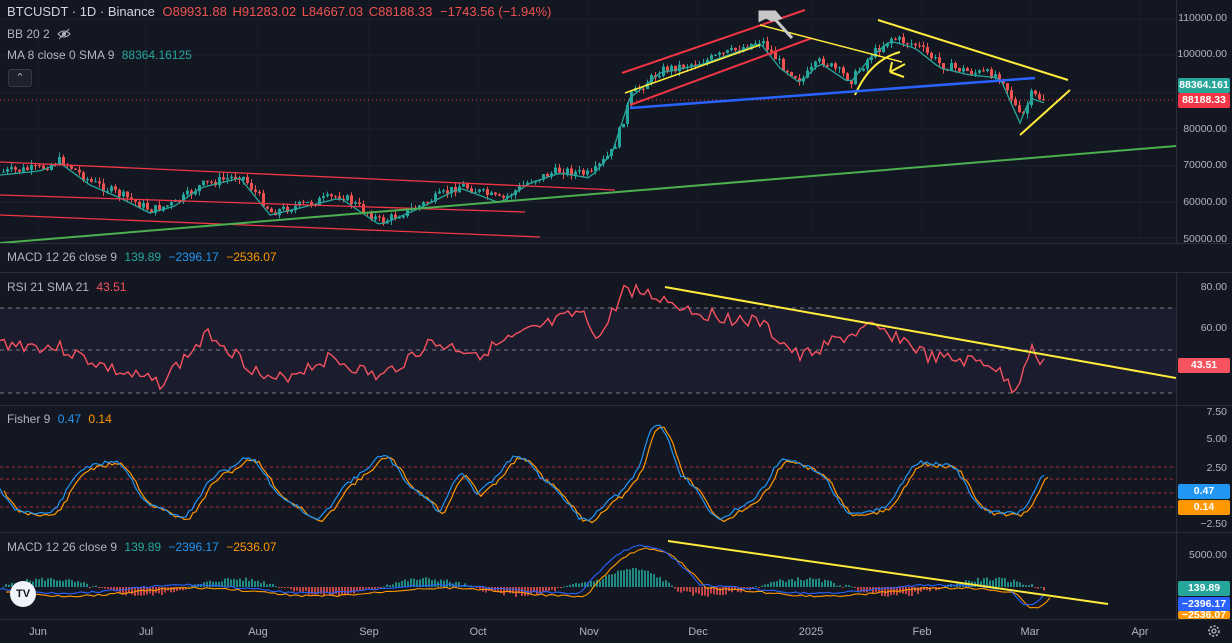 Image resolution: width=1232 pixels, height=643 pixels. What do you see at coordinates (1208, 555) in the screenshot?
I see `macd2-tick: 5000.00` at bounding box center [1208, 555].